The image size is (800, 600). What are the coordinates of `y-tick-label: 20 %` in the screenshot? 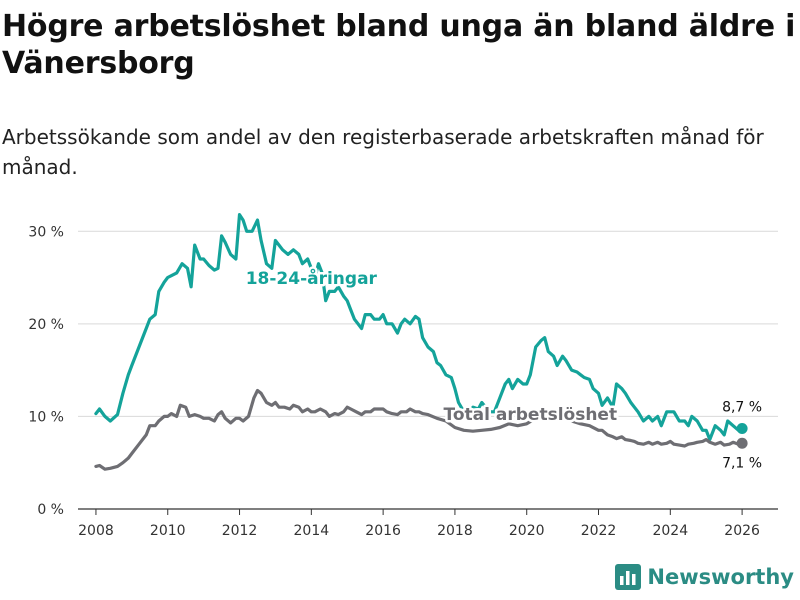 It's located at (46, 325).